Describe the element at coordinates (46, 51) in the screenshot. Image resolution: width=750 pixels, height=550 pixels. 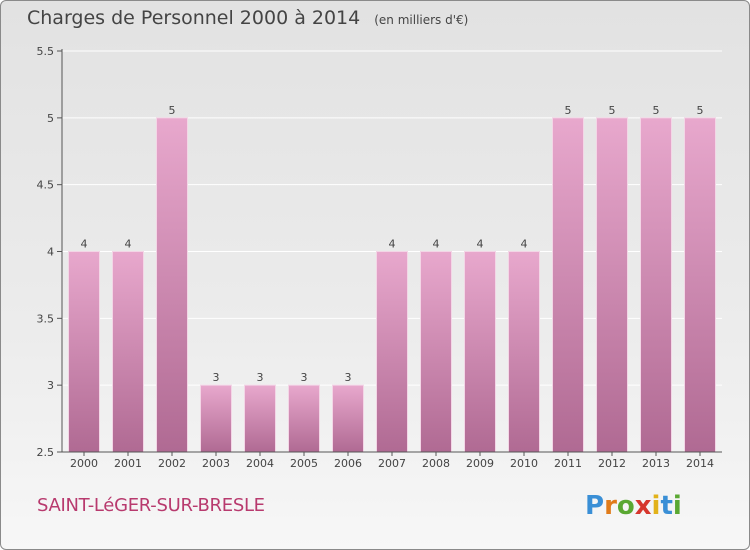
I see `y-tick-label: 5.5` at that location.